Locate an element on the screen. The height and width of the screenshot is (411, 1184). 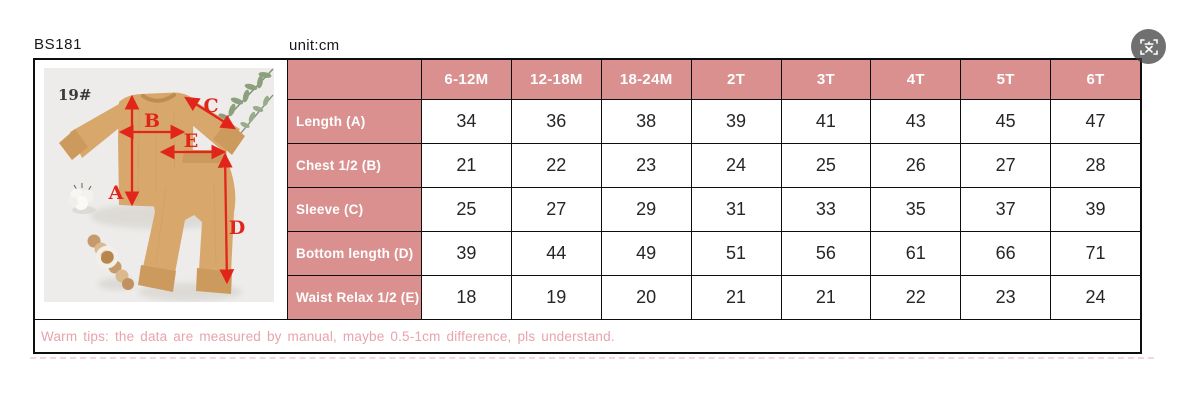
arrow-c is located at coordinates (210, 113).